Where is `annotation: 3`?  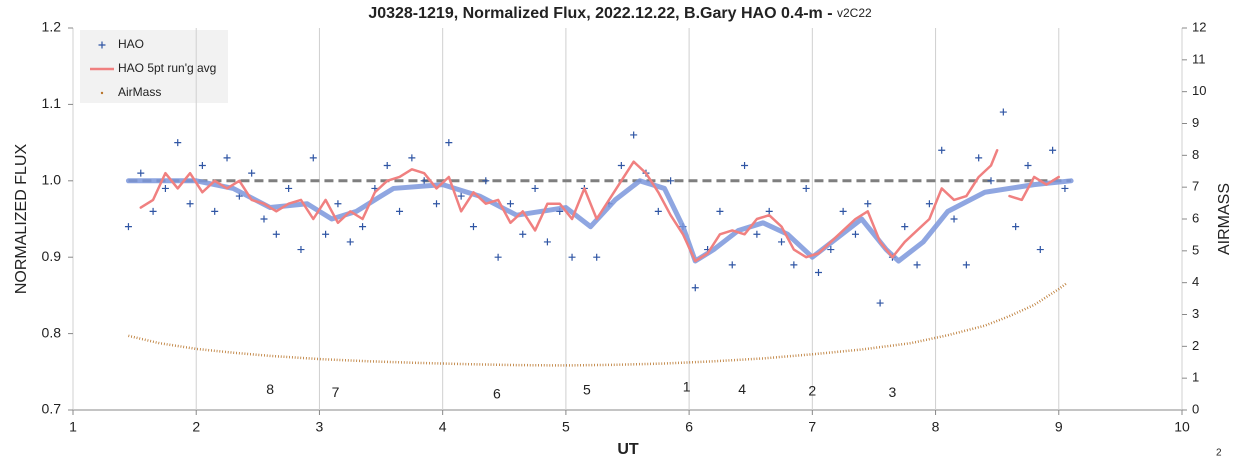
annotation: 3 is located at coordinates (893, 392).